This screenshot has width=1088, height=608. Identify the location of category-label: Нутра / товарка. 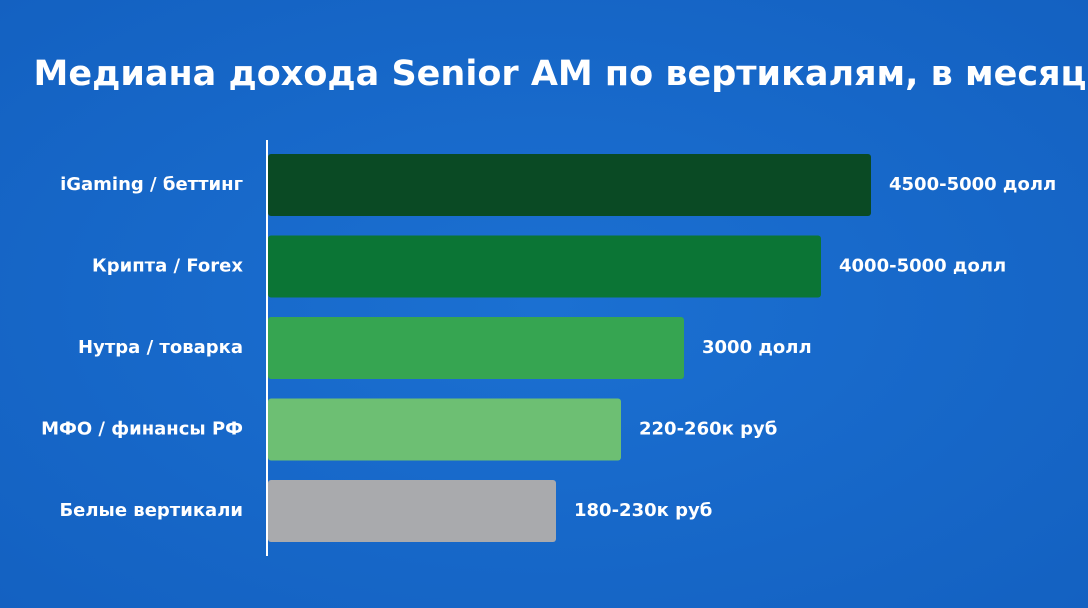
(160, 347).